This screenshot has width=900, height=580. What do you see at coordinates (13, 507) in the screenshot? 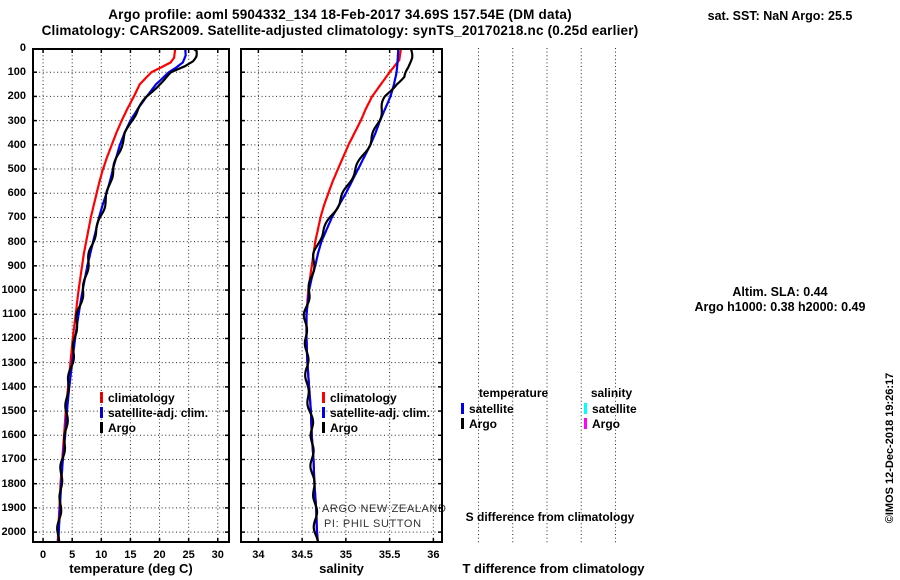
I see `depth-tick-label: 1900` at bounding box center [13, 507].